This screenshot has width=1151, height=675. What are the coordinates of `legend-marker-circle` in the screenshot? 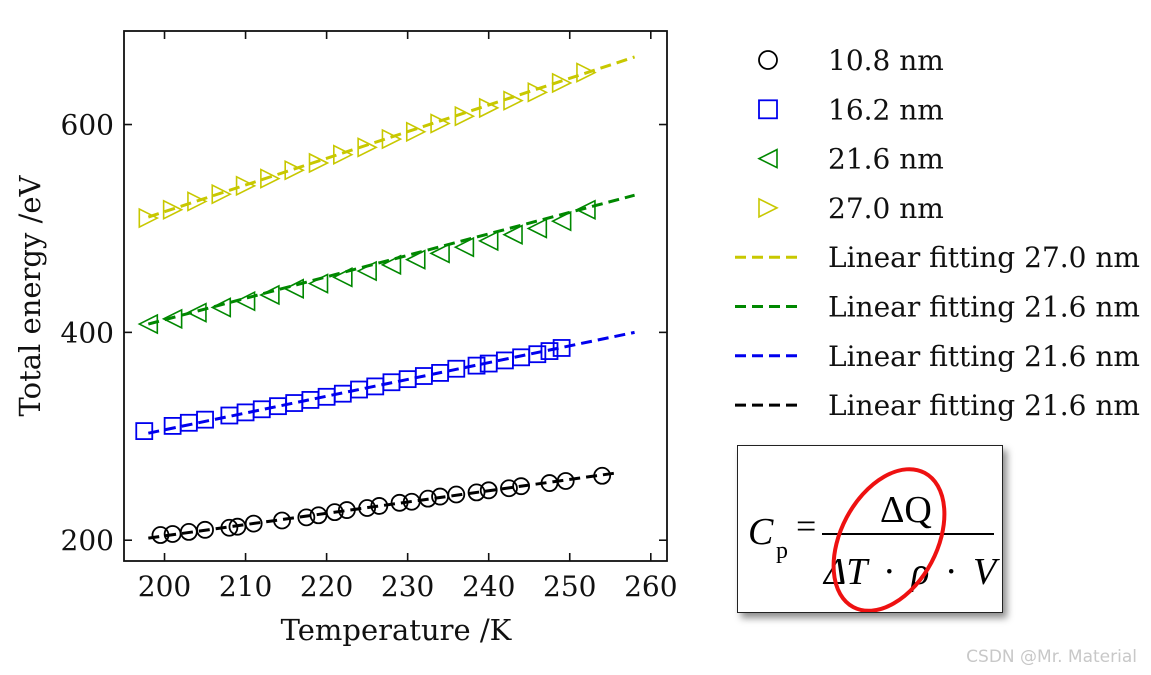 It's located at (768, 60).